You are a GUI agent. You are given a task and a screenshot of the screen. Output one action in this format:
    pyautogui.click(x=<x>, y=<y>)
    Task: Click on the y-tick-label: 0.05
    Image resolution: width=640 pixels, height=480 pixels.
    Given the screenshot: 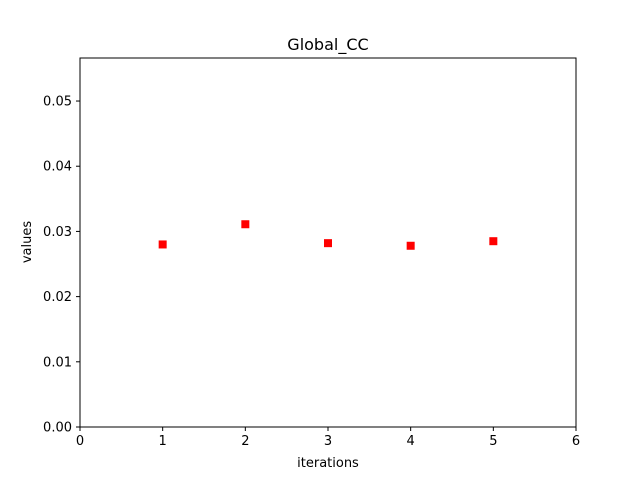 What is the action you would take?
    pyautogui.click(x=57, y=102)
    